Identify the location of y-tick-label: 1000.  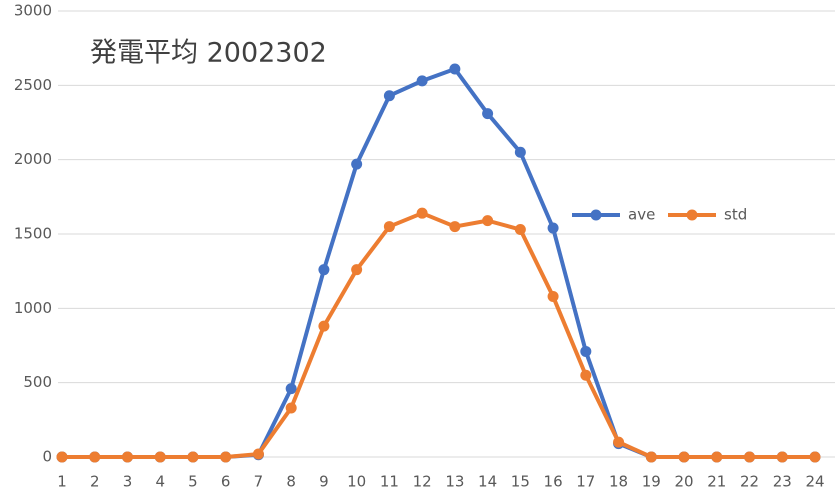
(33, 308).